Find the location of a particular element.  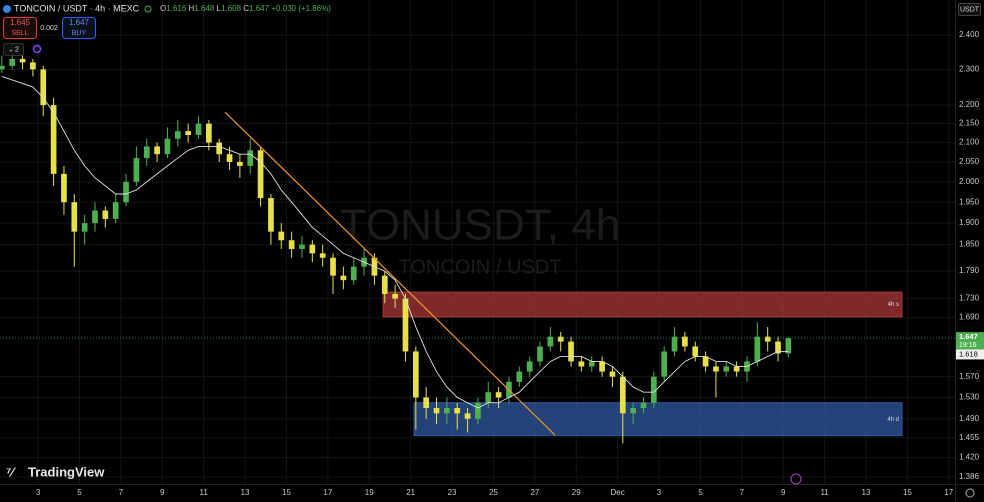

ohlc-value: 1.647 is located at coordinates (259, 8).